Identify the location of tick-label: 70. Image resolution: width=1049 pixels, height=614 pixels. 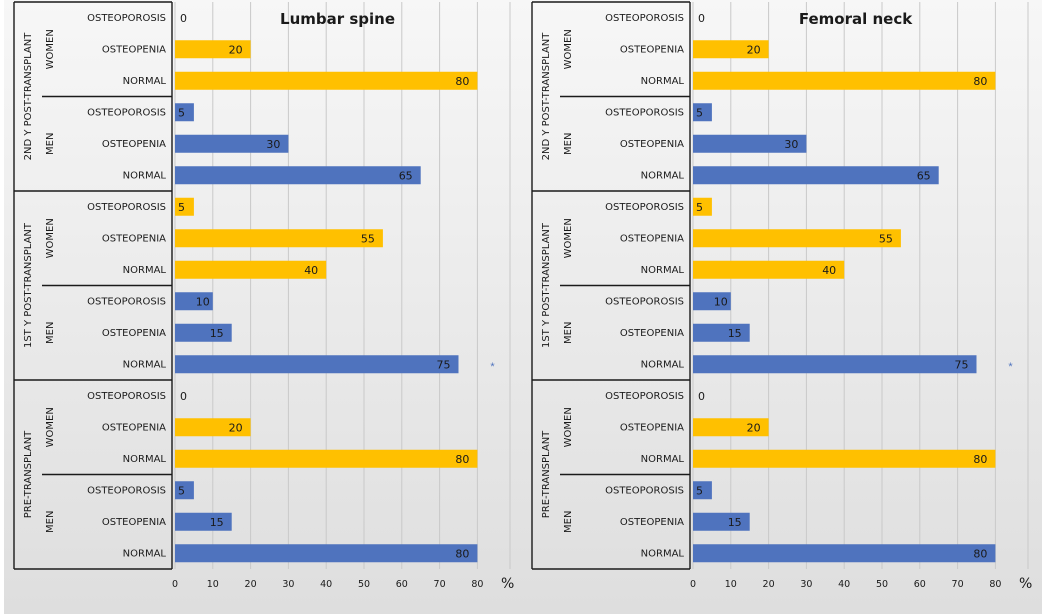
(958, 584).